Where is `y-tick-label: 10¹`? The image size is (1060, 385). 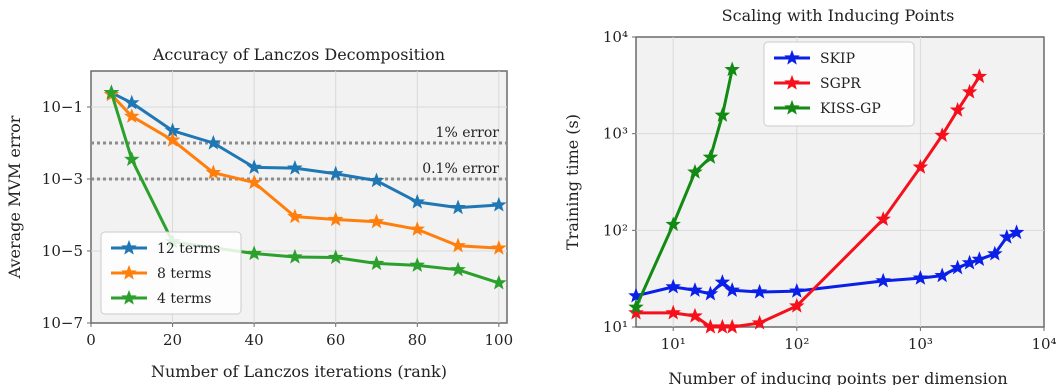
y-tick-label: 10¹ is located at coordinates (615, 327).